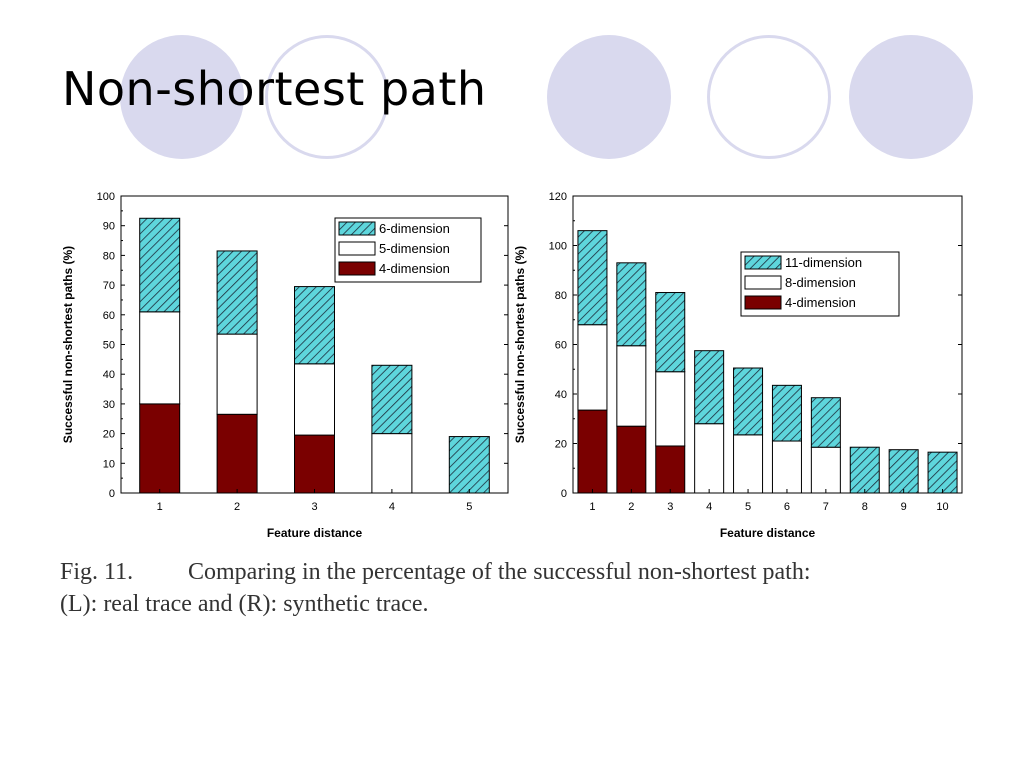  I want to click on x-tick-label: 6, so click(787, 507).